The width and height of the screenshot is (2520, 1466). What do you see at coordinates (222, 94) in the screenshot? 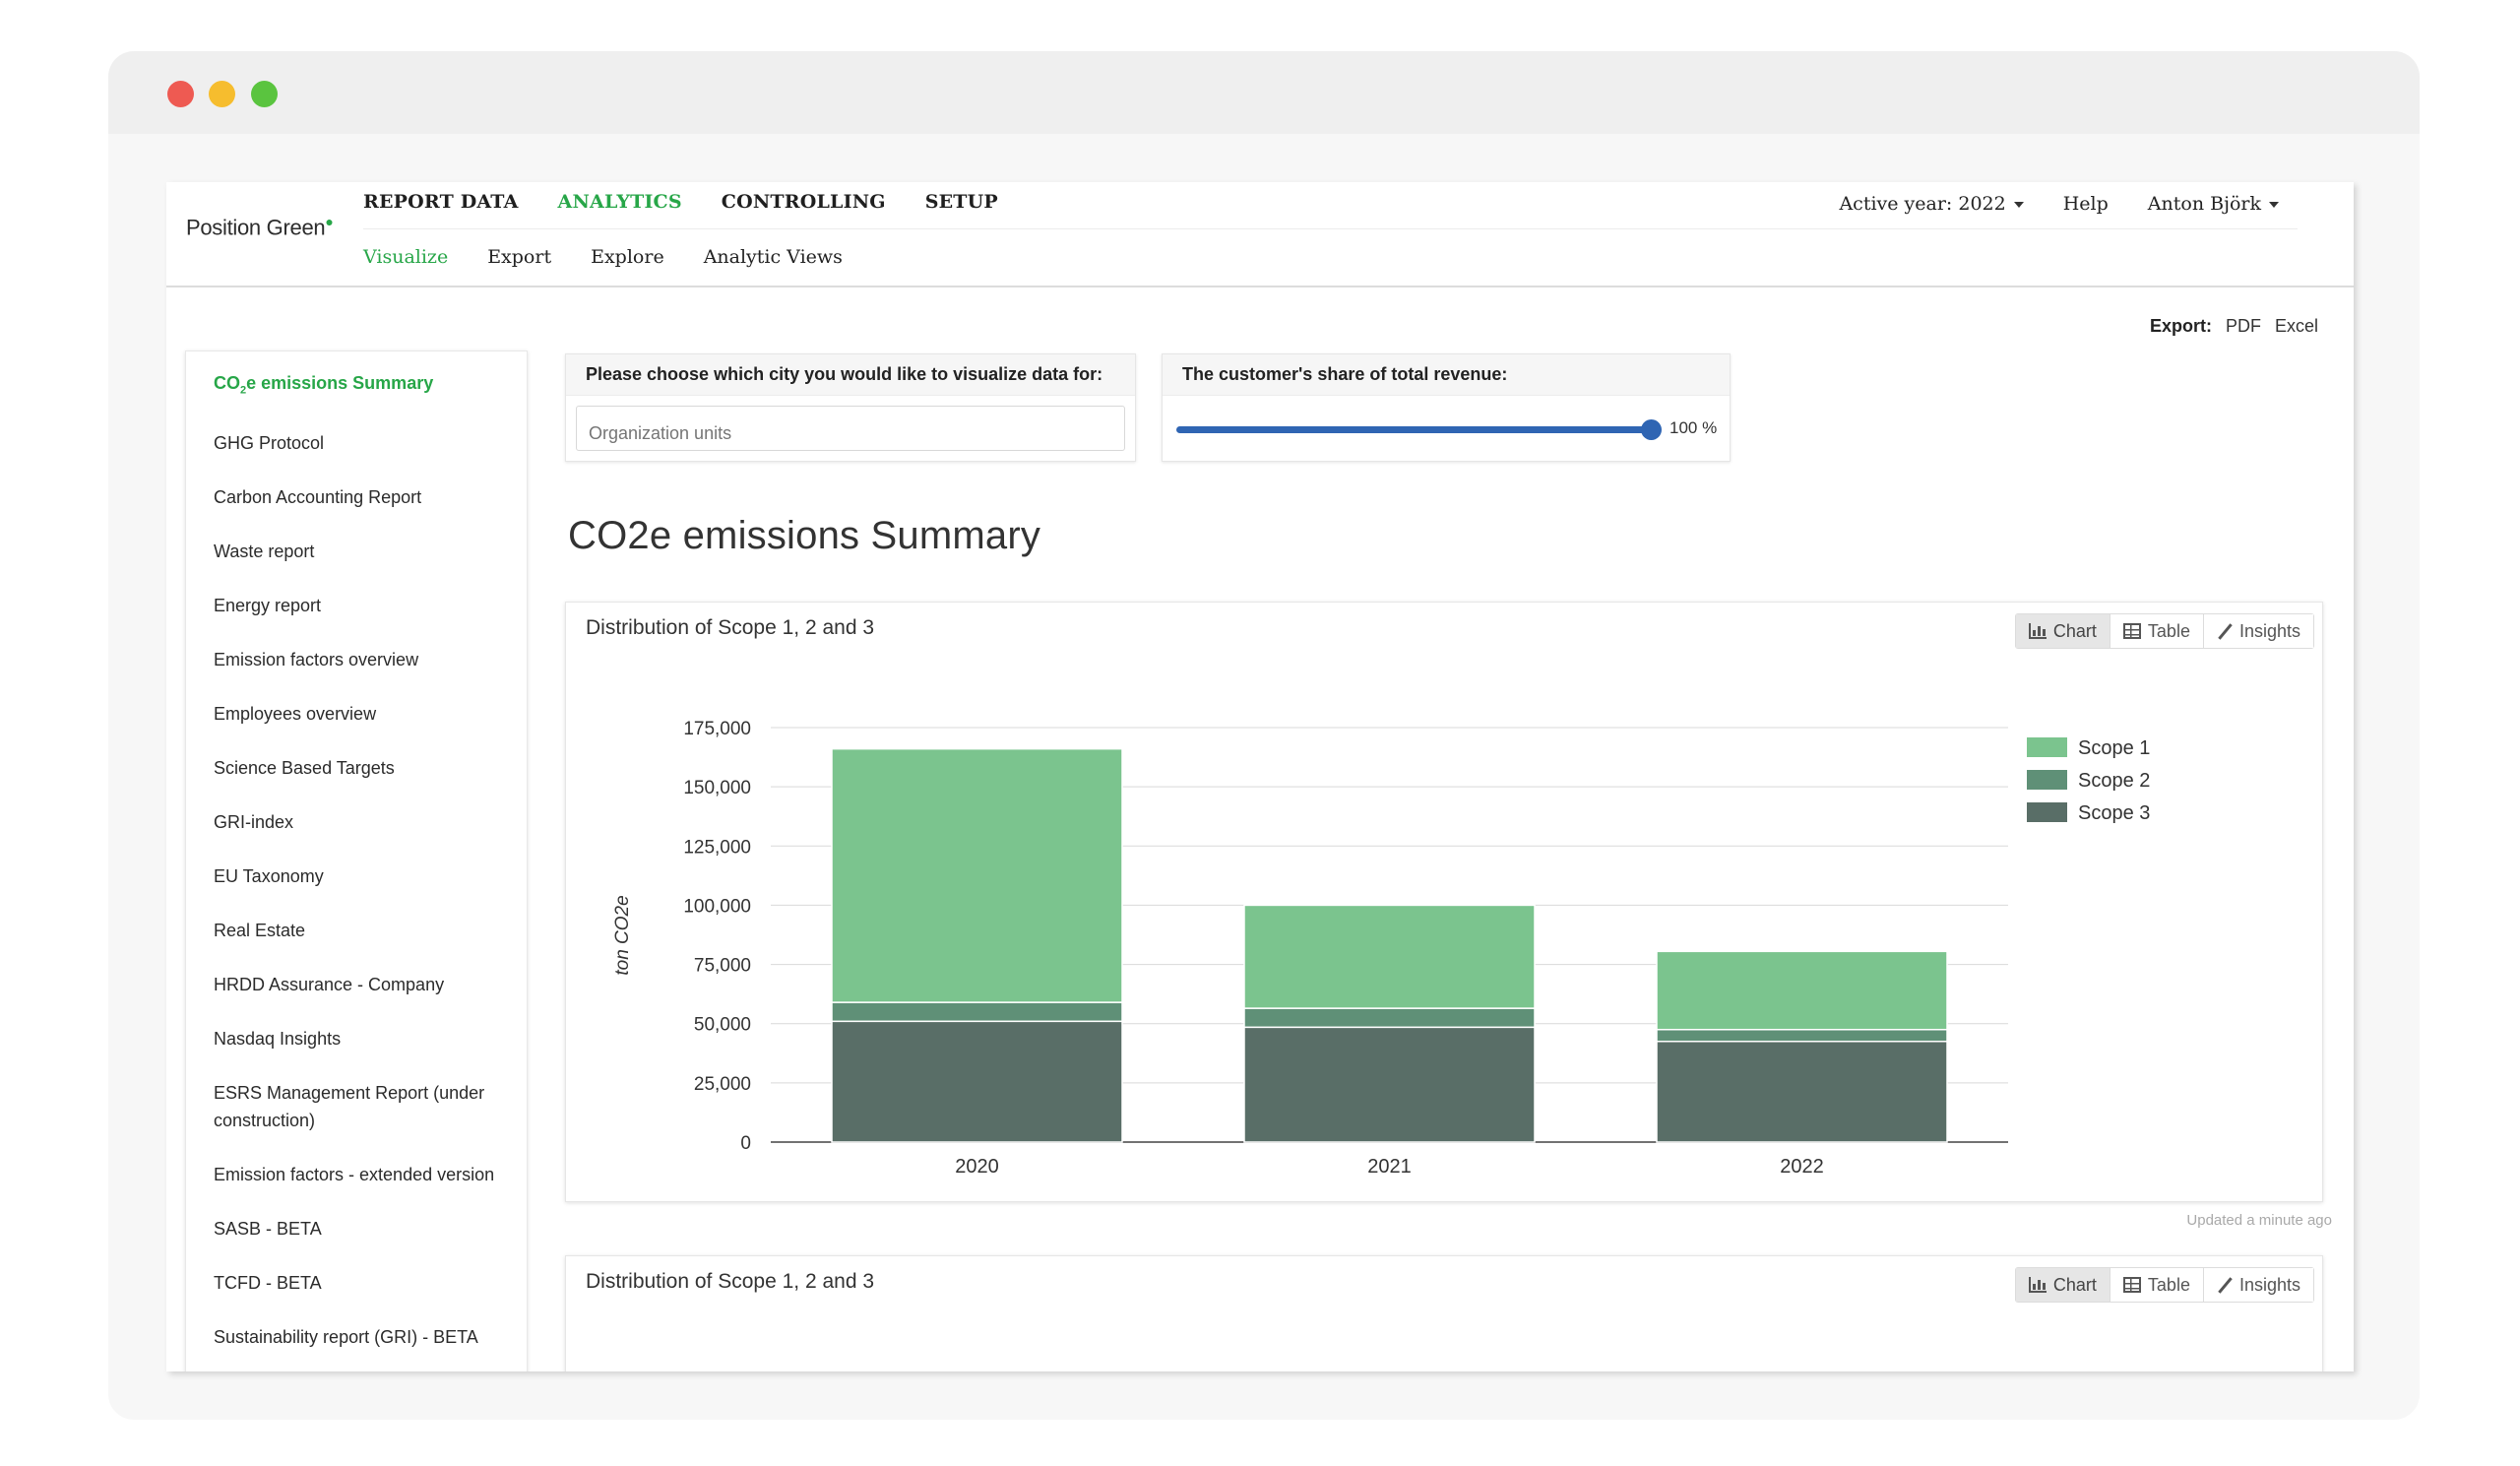
I see `minimize-window-button` at bounding box center [222, 94].